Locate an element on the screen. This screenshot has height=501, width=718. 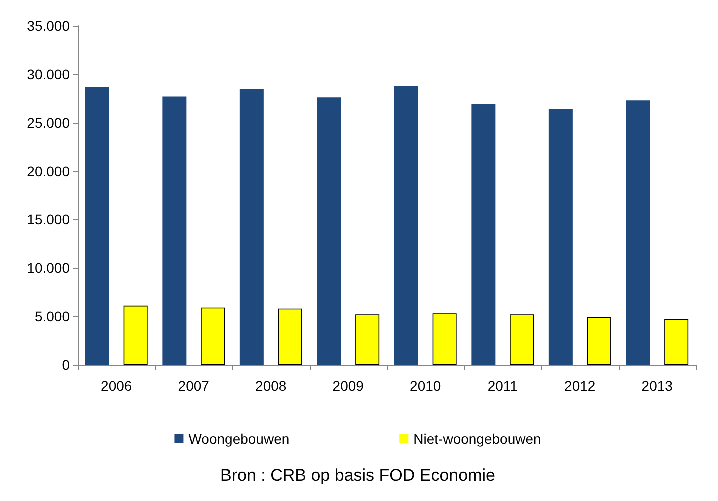
x-tick-label: 2008 is located at coordinates (271, 386).